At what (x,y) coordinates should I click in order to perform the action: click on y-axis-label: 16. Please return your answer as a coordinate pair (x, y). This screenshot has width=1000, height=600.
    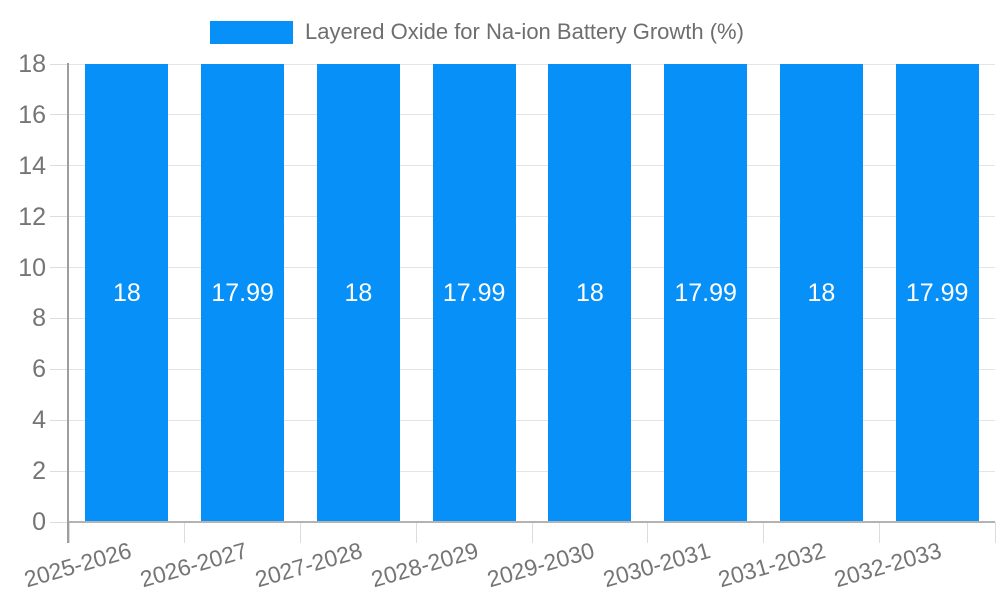
    Looking at the image, I should click on (32, 114).